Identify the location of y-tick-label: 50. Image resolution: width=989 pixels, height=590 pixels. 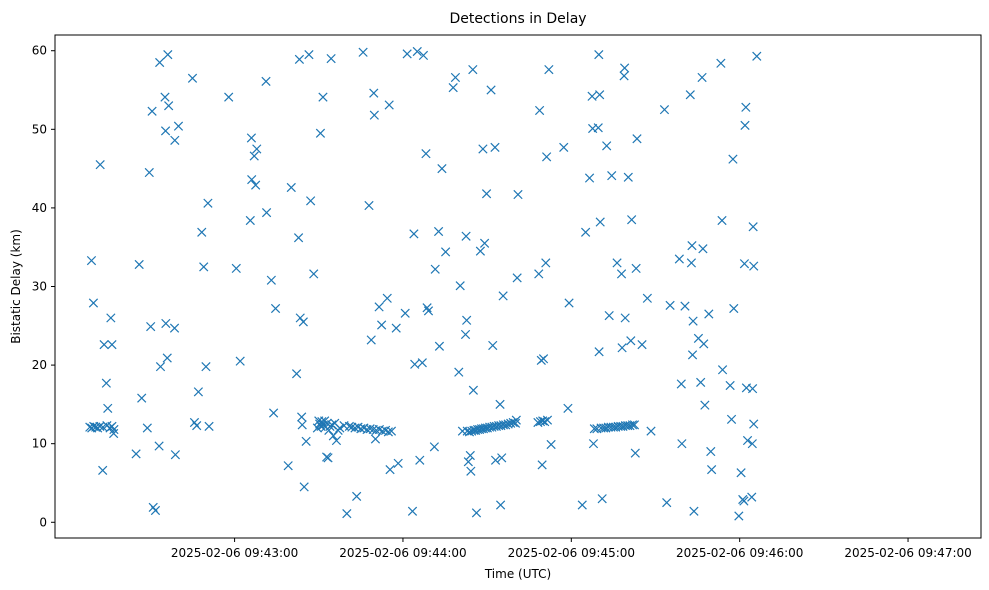
(39, 129).